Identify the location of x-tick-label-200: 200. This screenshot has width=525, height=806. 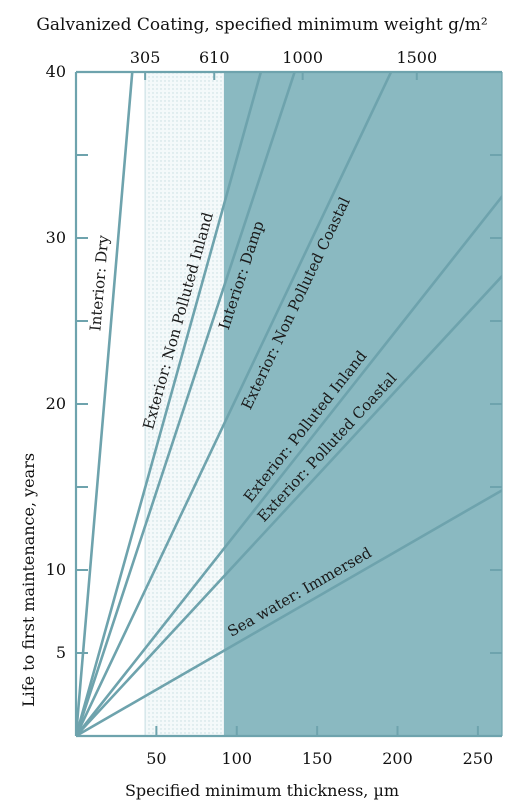
(397, 758).